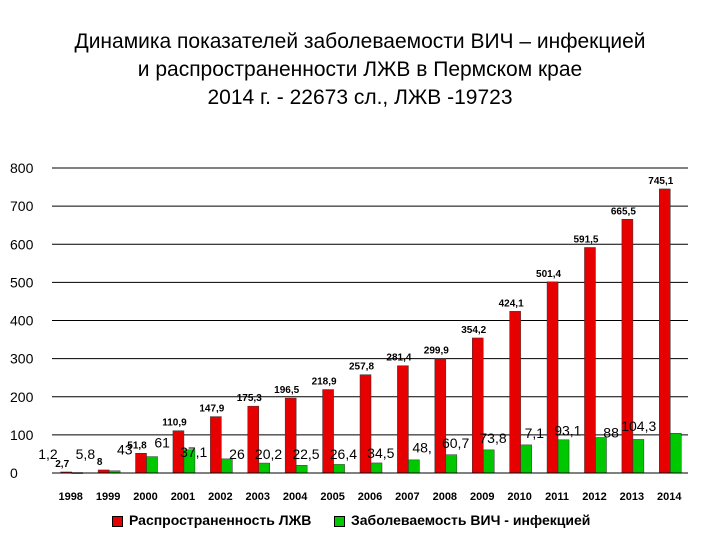 The image size is (720, 540). I want to click on chart-title-line-2: и распространенности ЛЖВ в Пермском крае, so click(360, 69).